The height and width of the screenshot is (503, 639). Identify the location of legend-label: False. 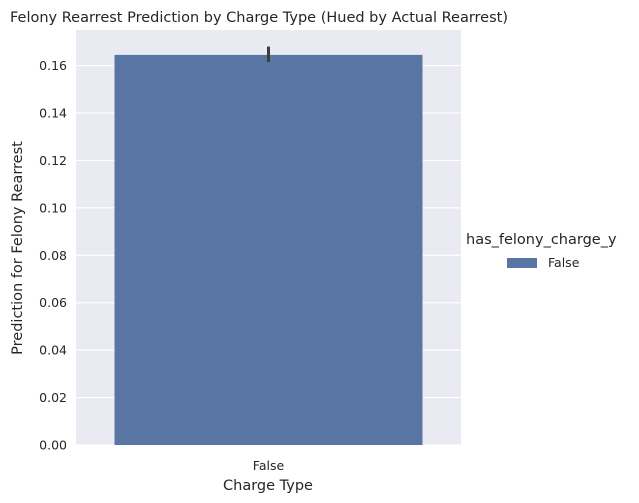
(564, 262).